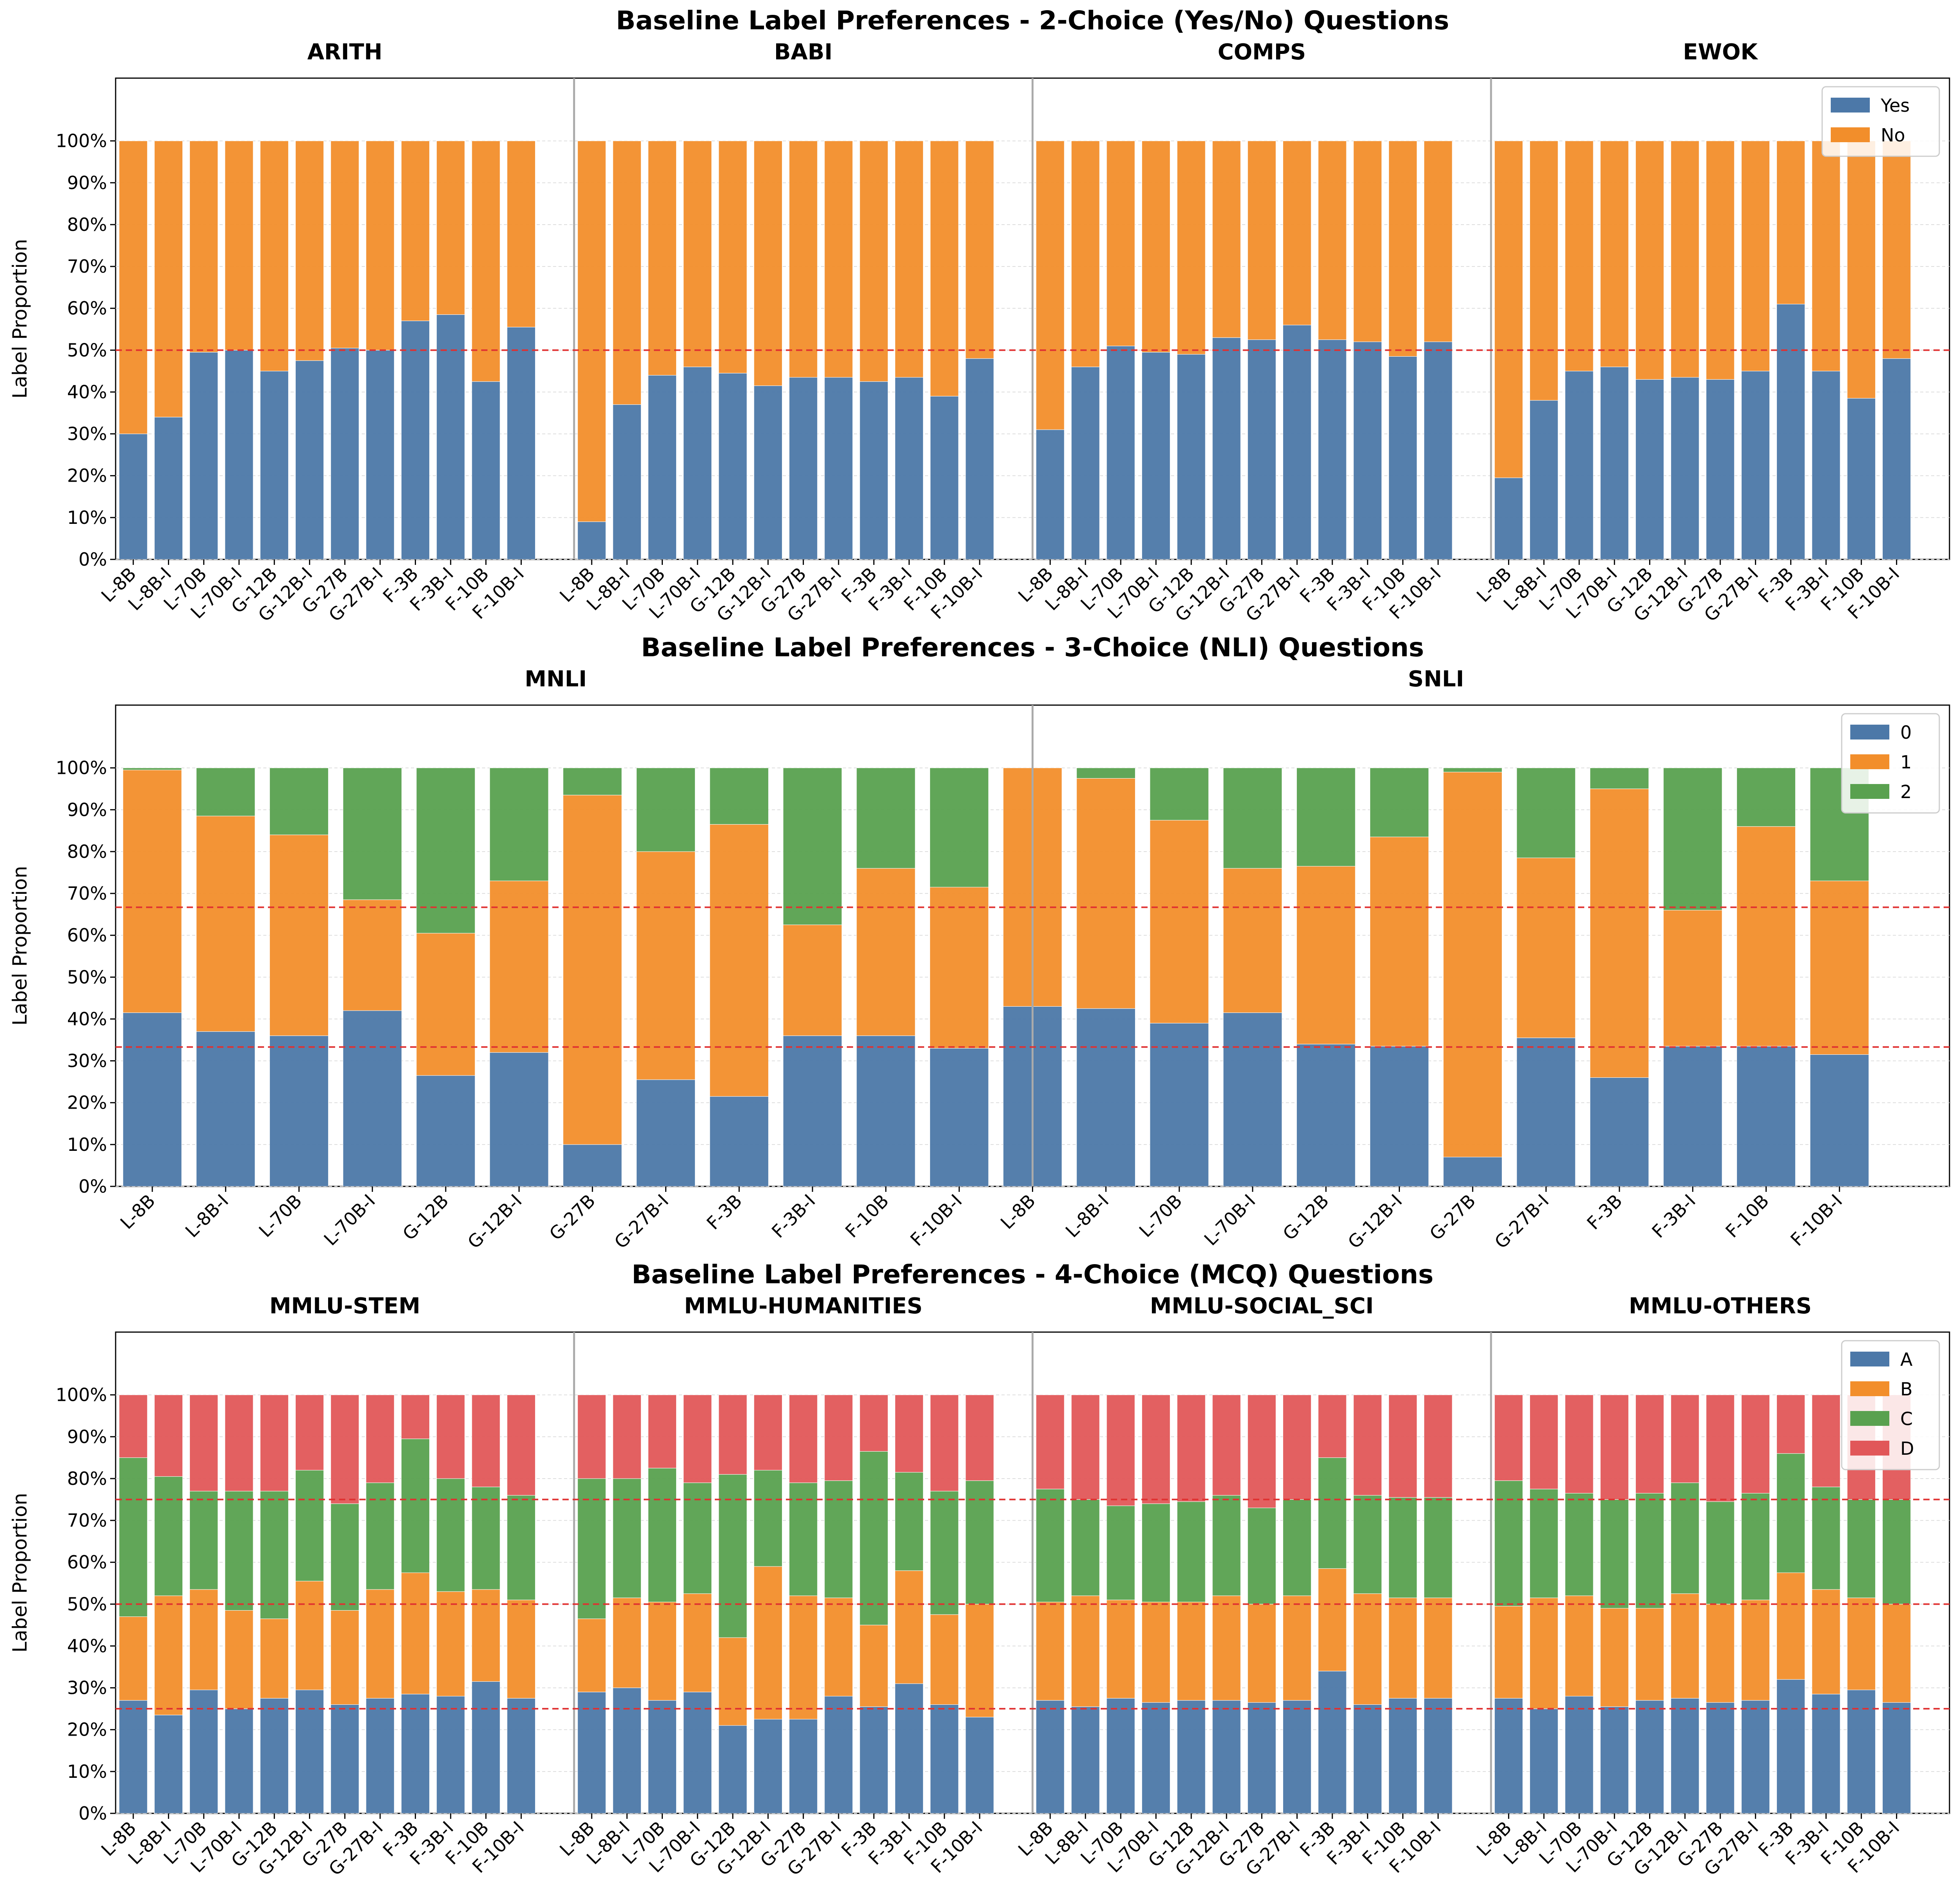  I want to click on bar-arith-f-3b-i-no, so click(450, 228).